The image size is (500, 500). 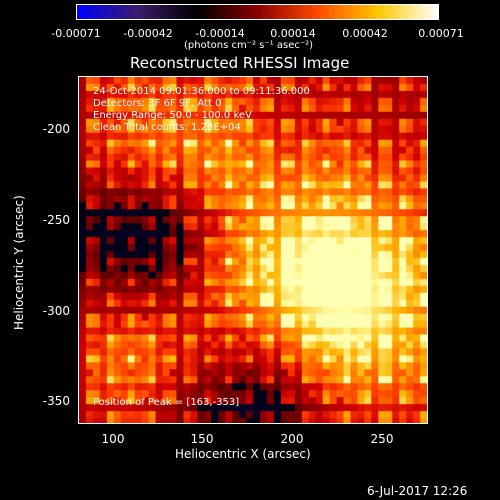 I want to click on image-title: Reconstructed RHESSI Image, so click(x=240, y=63).